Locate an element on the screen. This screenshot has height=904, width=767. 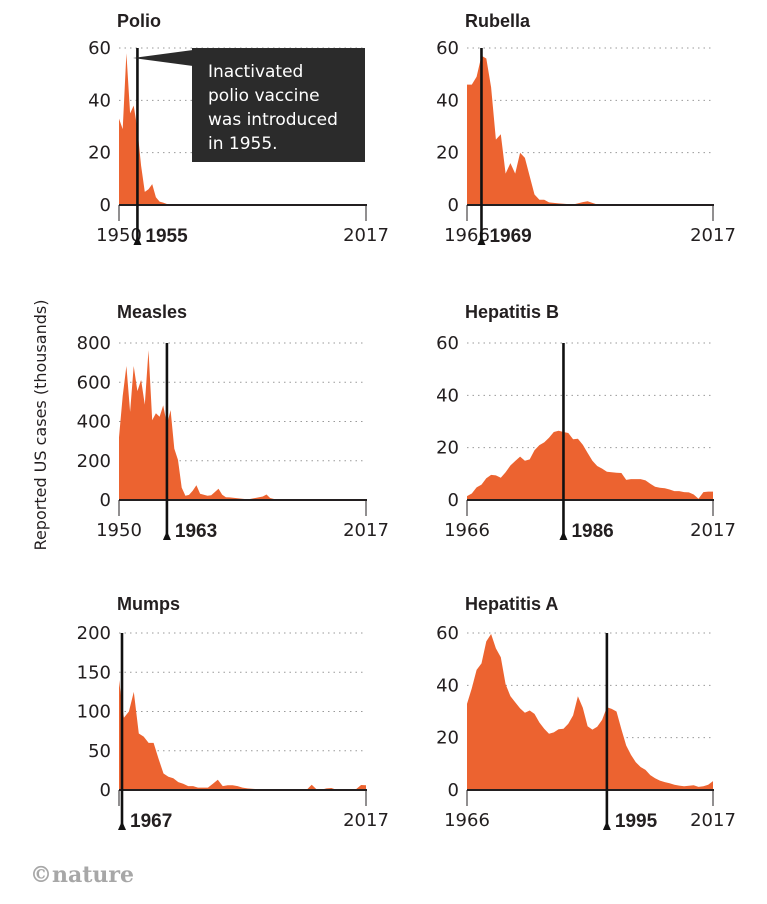
panel-title: Hepatitis A is located at coordinates (511, 604).